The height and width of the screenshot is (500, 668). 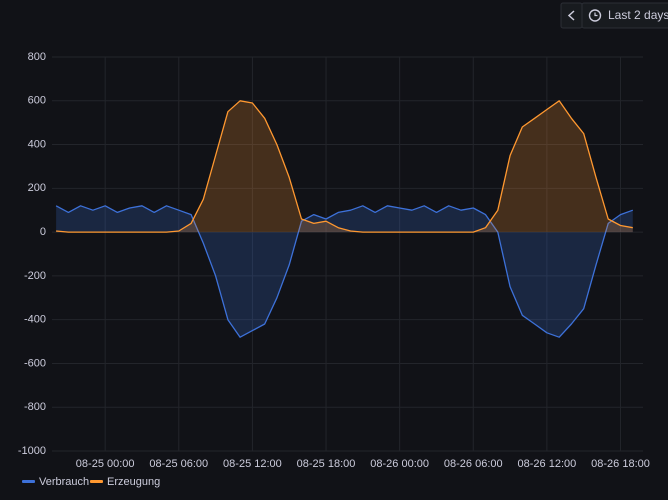 What do you see at coordinates (620, 464) in the screenshot?
I see `x-tick-label: 08-26 18:00` at bounding box center [620, 464].